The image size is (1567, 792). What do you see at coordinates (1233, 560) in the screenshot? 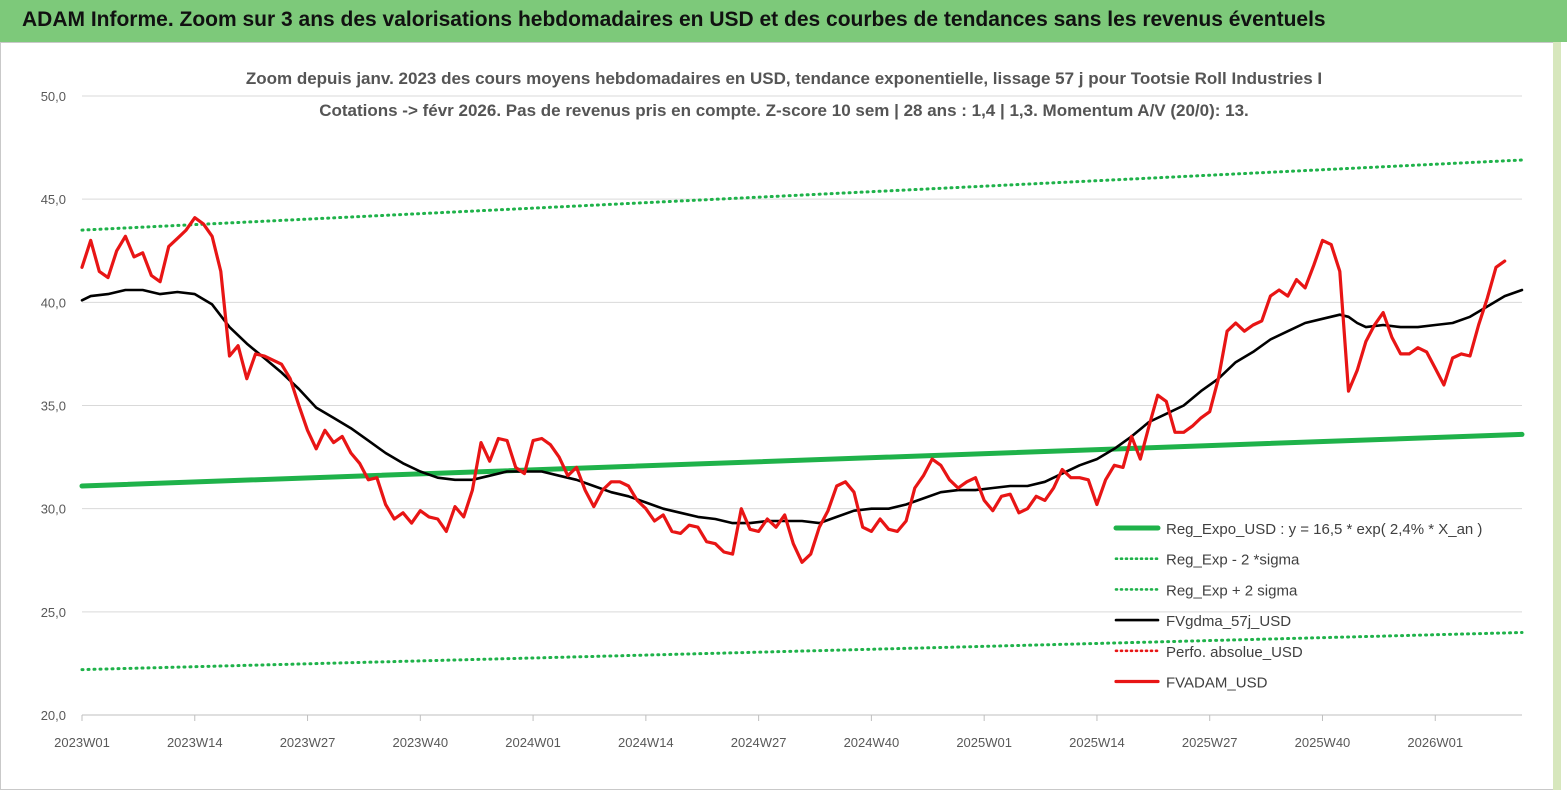
I see `legend-label: Reg_Exp - 2 *sigma` at bounding box center [1233, 560].